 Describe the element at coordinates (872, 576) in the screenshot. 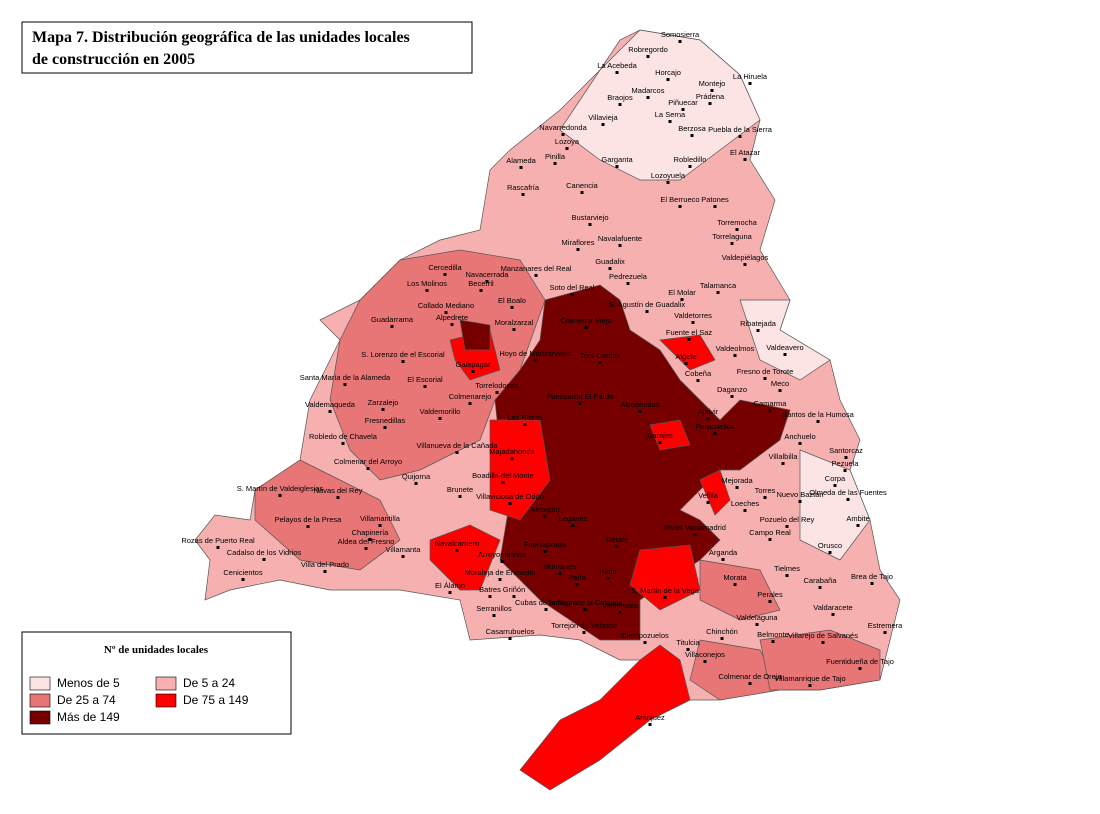

I see `municipality-label: Brea de Tajo` at that location.